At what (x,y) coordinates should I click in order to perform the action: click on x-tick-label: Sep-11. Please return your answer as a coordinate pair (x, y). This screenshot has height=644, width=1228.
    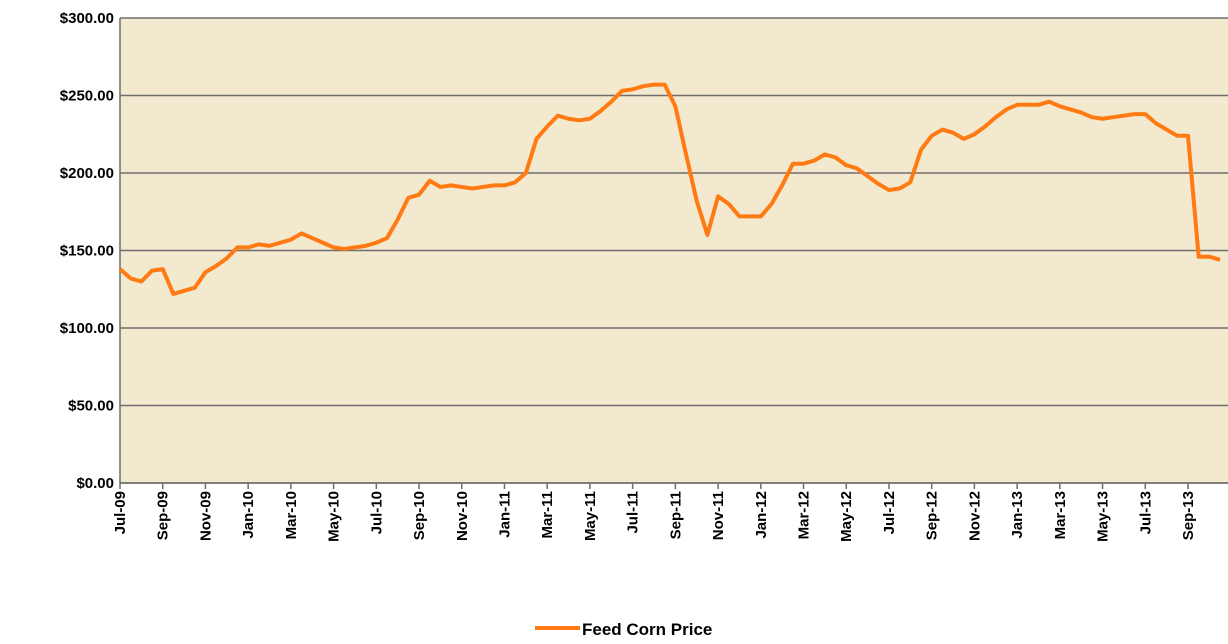
    Looking at the image, I should click on (675, 515).